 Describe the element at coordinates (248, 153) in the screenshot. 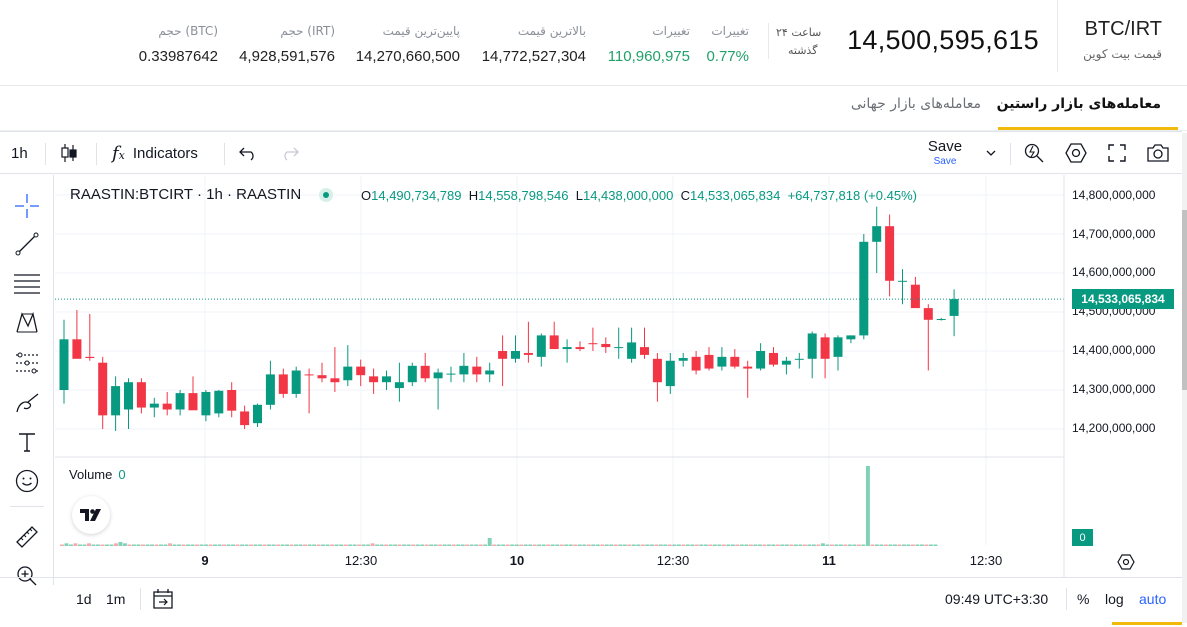

I see `undo-icon` at that location.